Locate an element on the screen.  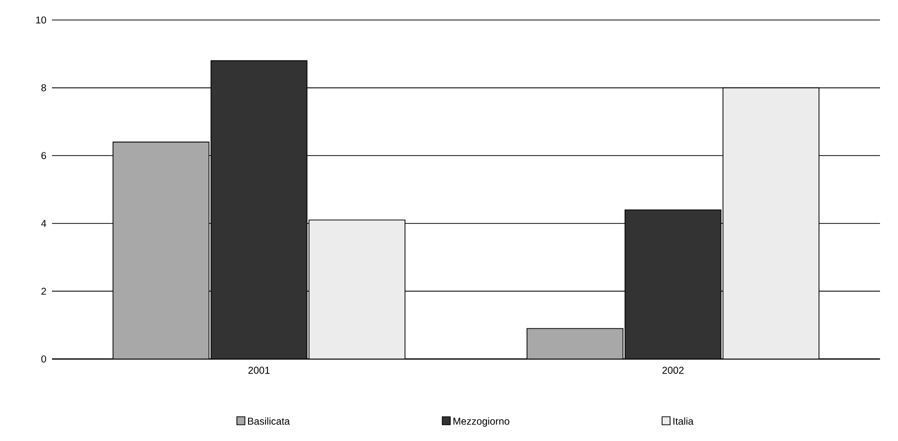
x-tick-label: 2002 is located at coordinates (673, 370).